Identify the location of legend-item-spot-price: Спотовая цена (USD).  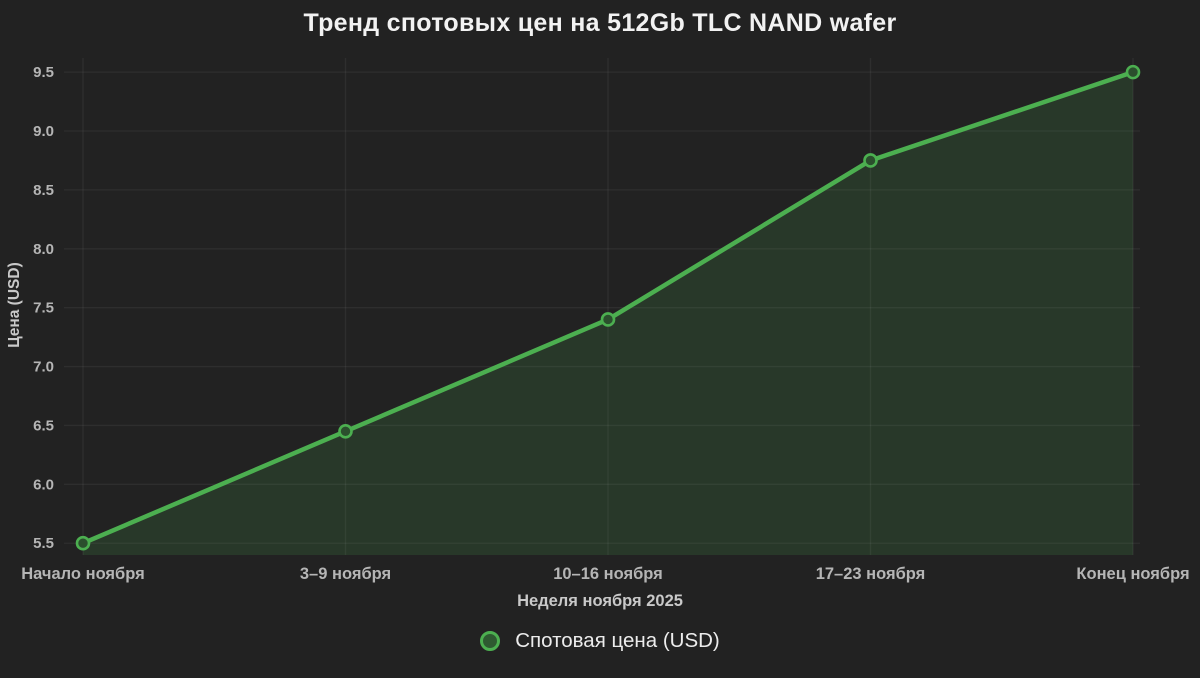
(600, 641).